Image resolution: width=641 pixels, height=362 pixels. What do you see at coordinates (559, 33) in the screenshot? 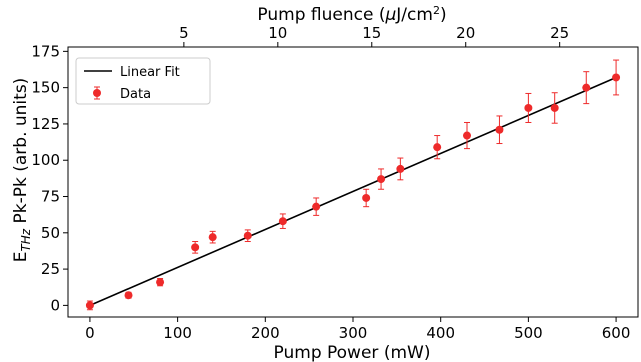
I see `top-tick-label: 25` at bounding box center [559, 33].